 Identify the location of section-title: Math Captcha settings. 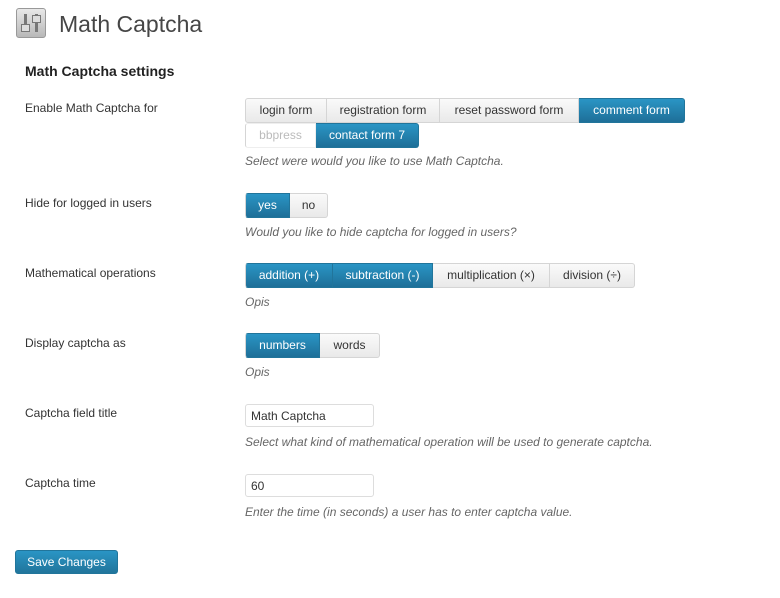
(100, 71).